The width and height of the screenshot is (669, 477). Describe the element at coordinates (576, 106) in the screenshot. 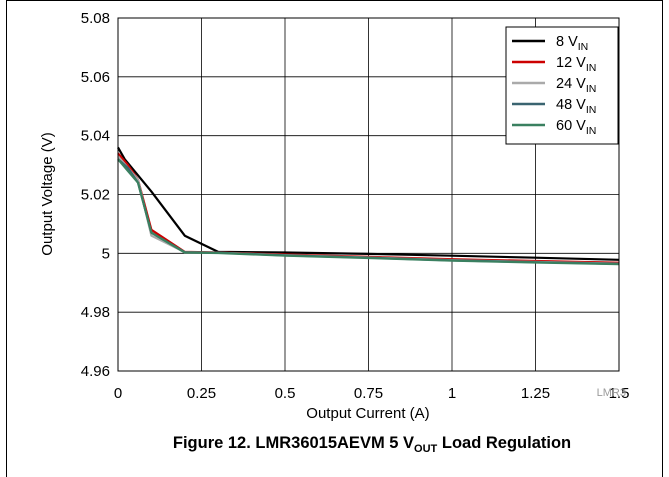

I see `legend-label-48-vin: 48 VIN` at that location.